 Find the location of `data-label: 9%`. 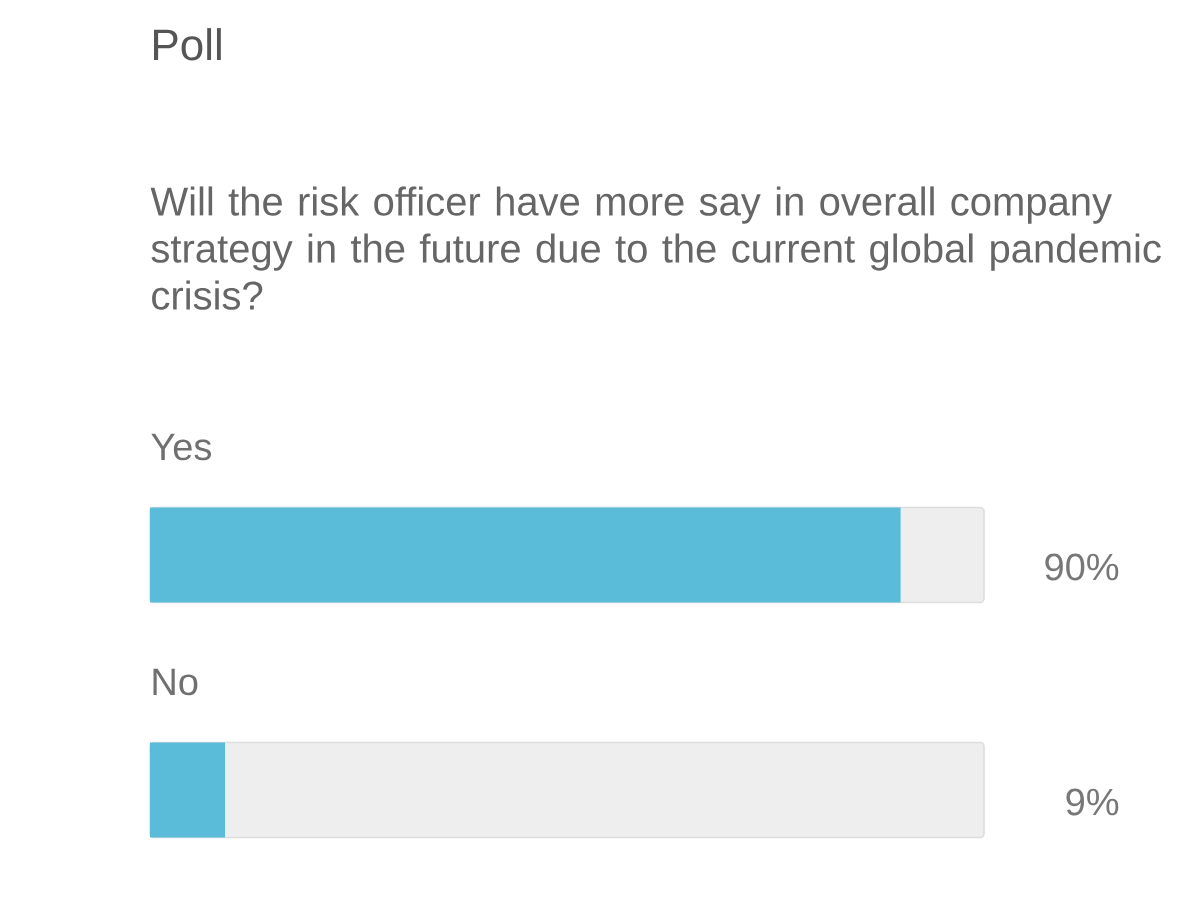

data-label: 9% is located at coordinates (1092, 802).